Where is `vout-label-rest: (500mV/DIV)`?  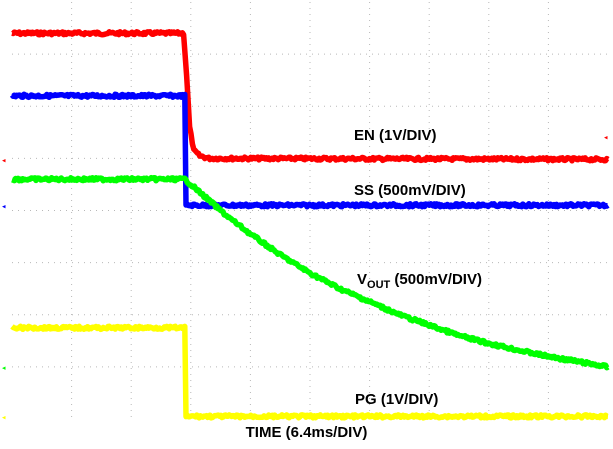 vout-label-rest: (500mV/DIV) is located at coordinates (436, 279).